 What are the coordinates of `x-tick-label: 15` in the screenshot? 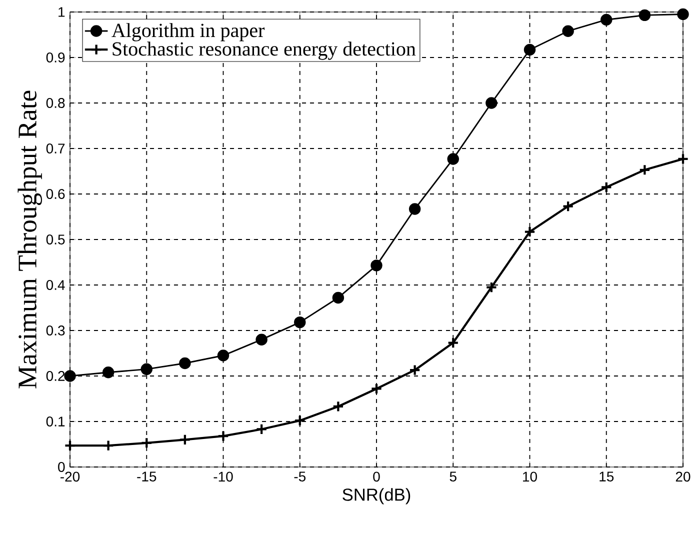 It's located at (607, 477).